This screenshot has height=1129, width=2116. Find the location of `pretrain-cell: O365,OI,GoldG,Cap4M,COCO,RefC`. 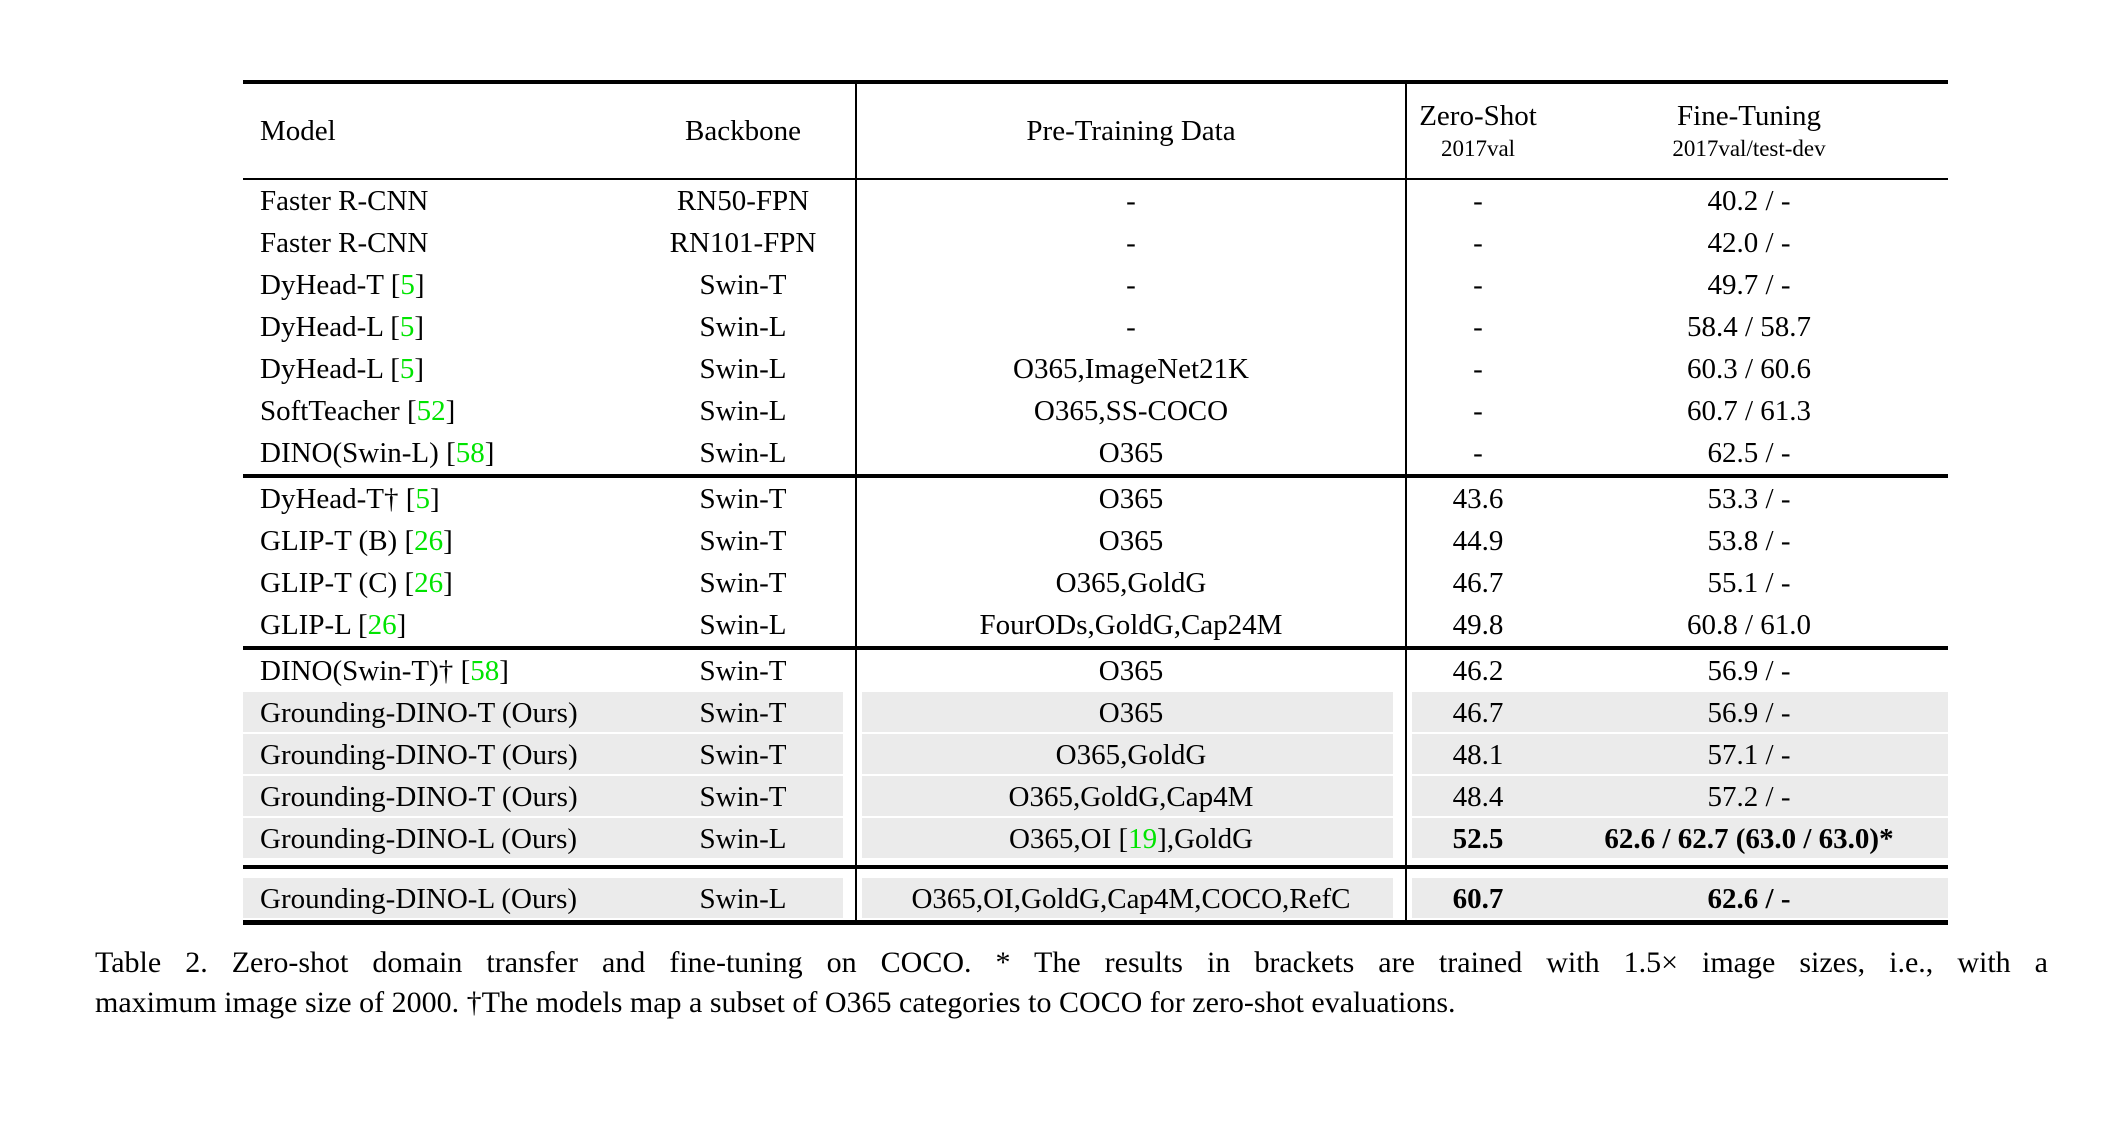

pretrain-cell: O365,OI,GoldG,Cap4M,COCO,RefC is located at coordinates (1131, 898).